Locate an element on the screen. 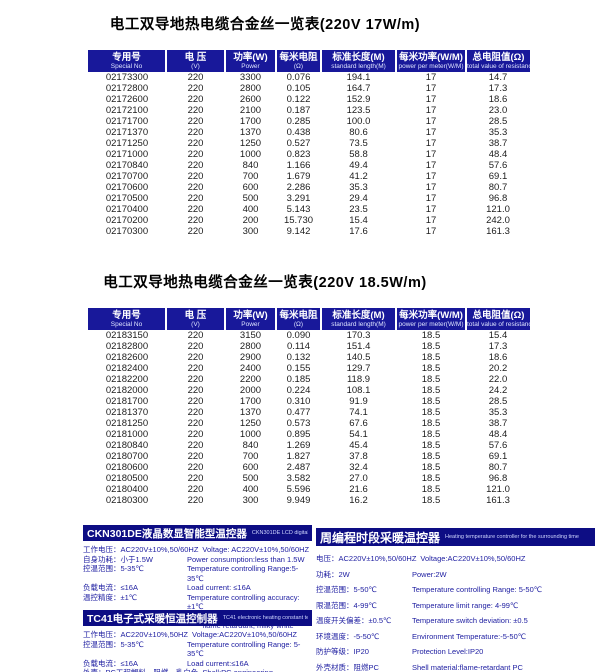  cell-resistance-per-meter: 9.949 is located at coordinates (298, 500).